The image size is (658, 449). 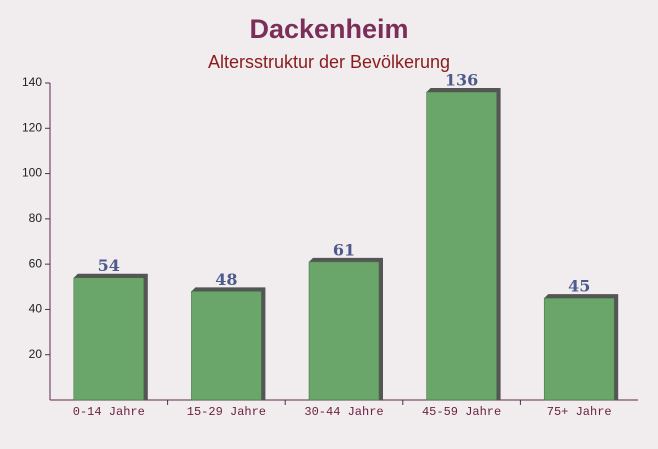 I want to click on value-label: 45, so click(x=579, y=286).